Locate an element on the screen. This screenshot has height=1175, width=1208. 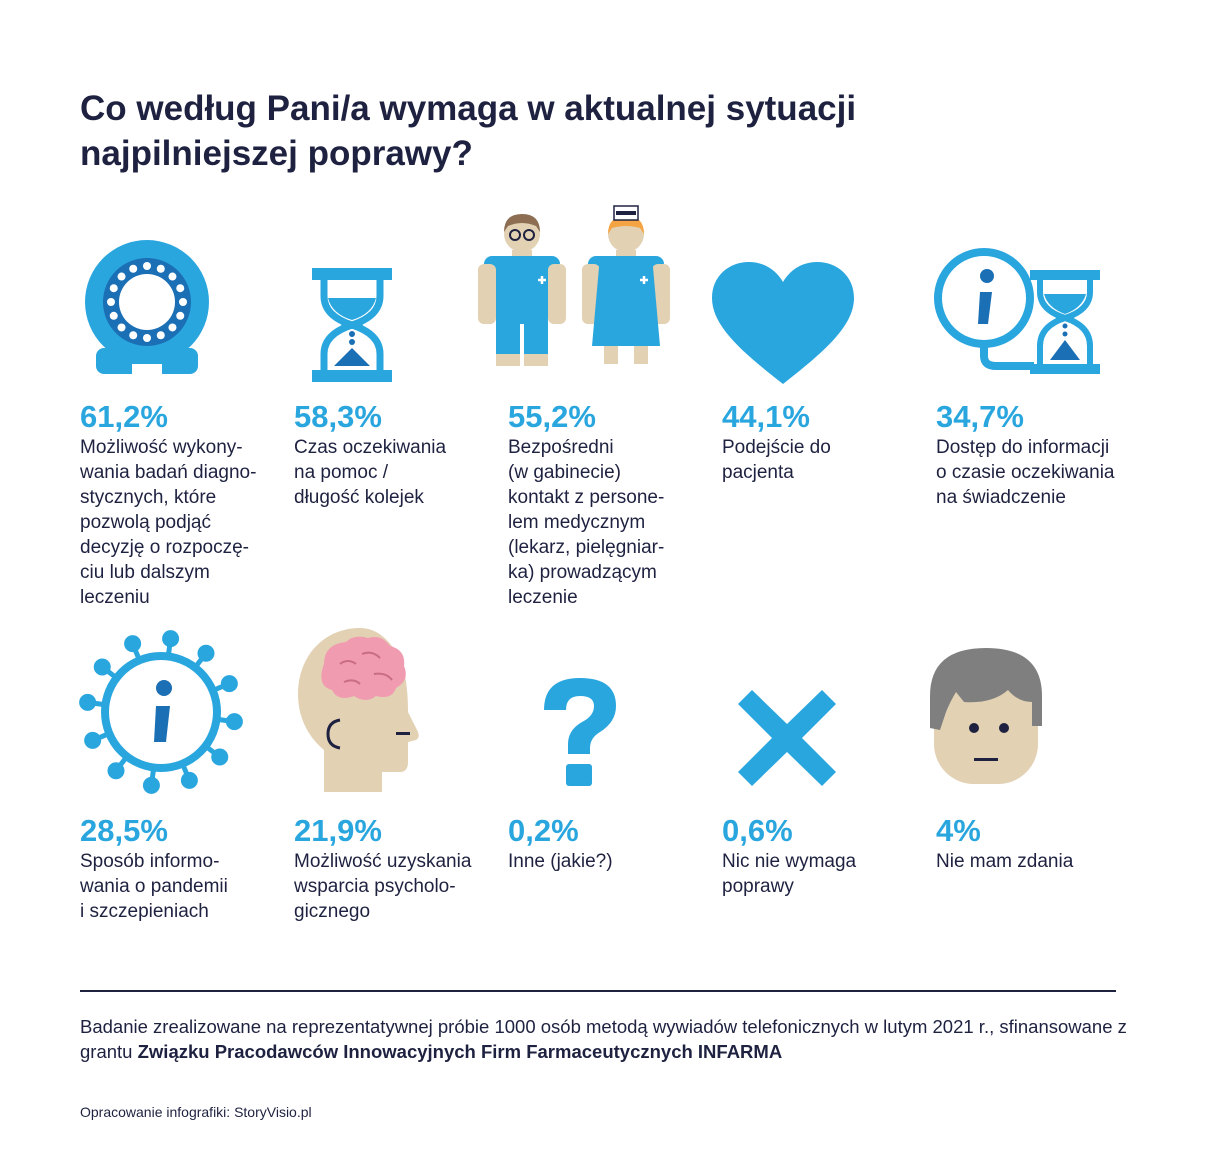
medical-staff-icon is located at coordinates (576, 291).